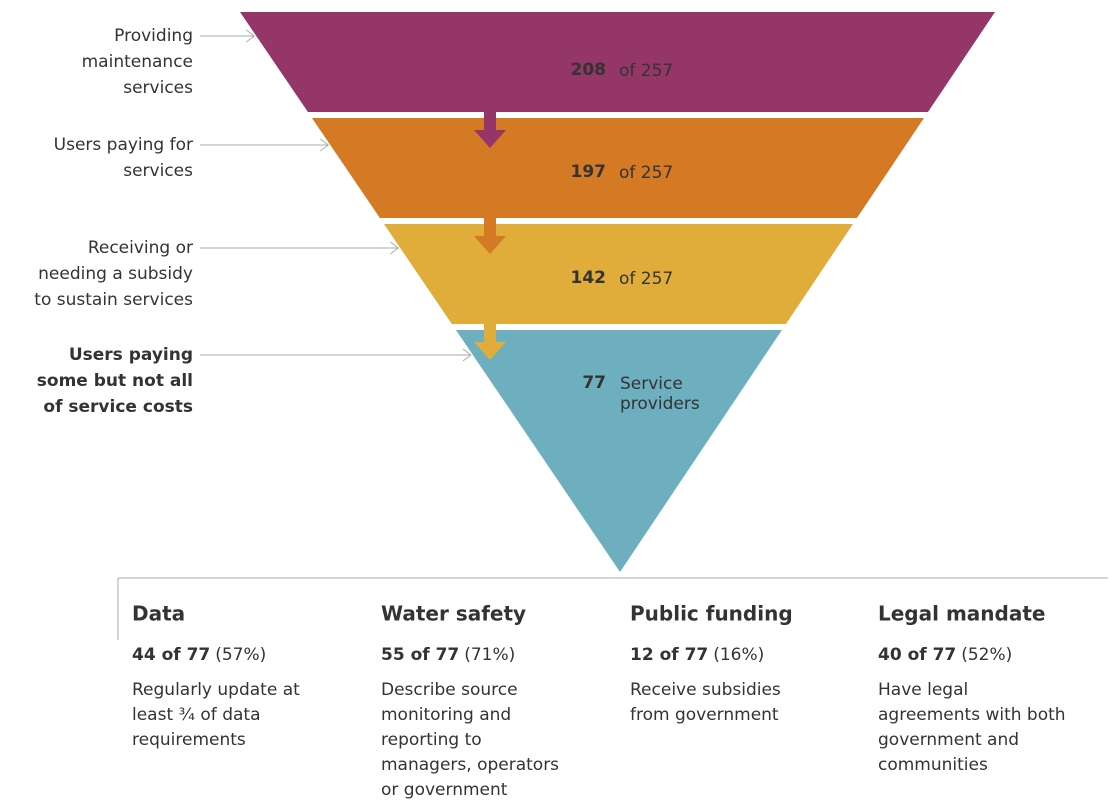 The image size is (1110, 804). I want to click on metric-description: Have legal, so click(923, 690).